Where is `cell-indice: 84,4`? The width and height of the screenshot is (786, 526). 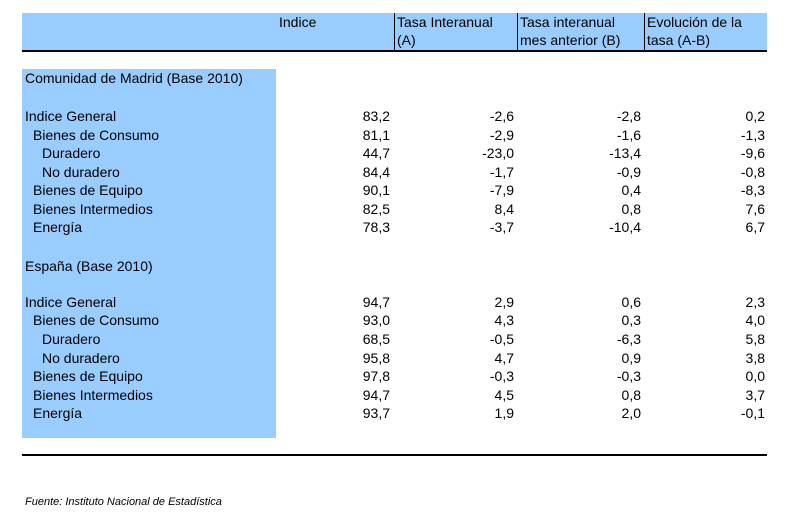
cell-indice: 84,4 is located at coordinates (376, 172).